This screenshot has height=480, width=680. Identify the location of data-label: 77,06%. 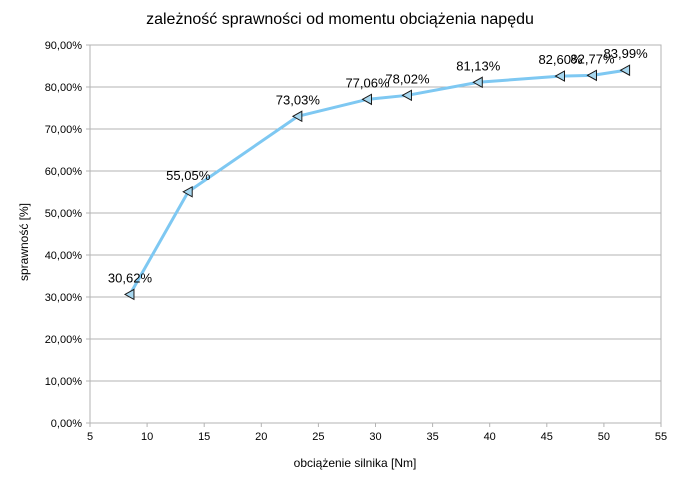
(367, 82).